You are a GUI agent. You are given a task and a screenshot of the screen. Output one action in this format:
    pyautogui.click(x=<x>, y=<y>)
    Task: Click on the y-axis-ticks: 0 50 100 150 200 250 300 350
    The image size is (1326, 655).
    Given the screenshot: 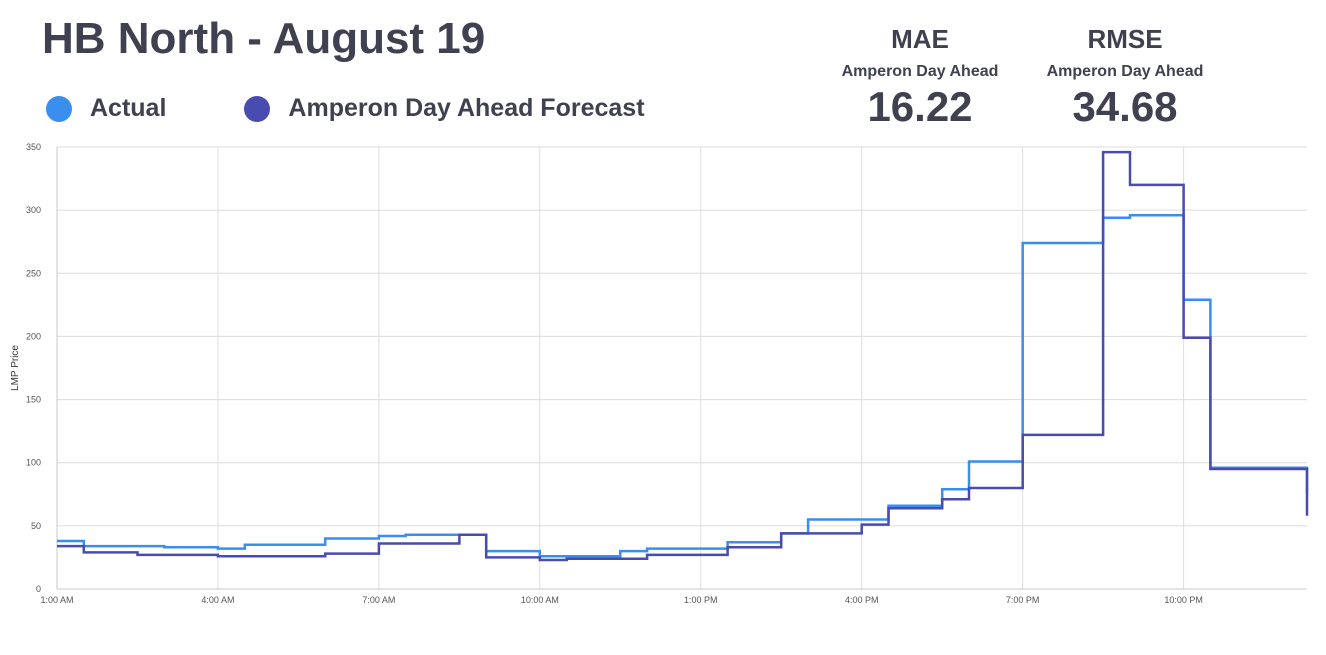 What is the action you would take?
    pyautogui.click(x=33, y=368)
    